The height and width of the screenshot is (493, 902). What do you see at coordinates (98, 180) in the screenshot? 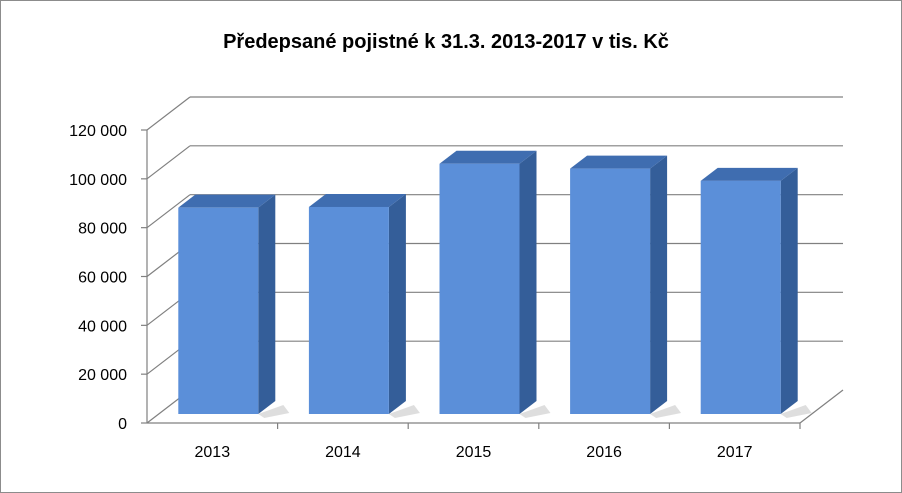
I see `y-tick-label: 100 000` at bounding box center [98, 180].